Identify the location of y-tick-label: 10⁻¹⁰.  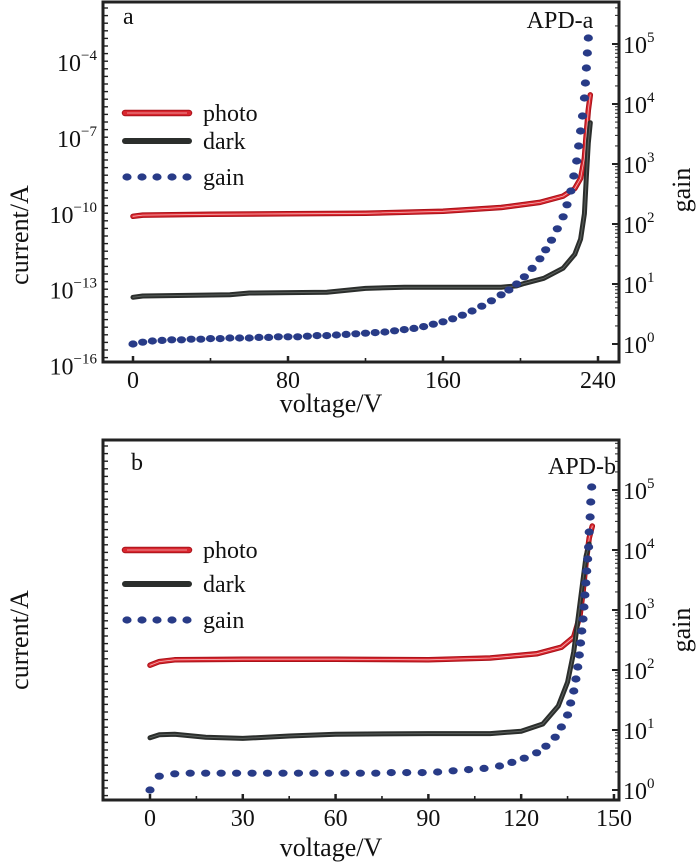
(73, 214).